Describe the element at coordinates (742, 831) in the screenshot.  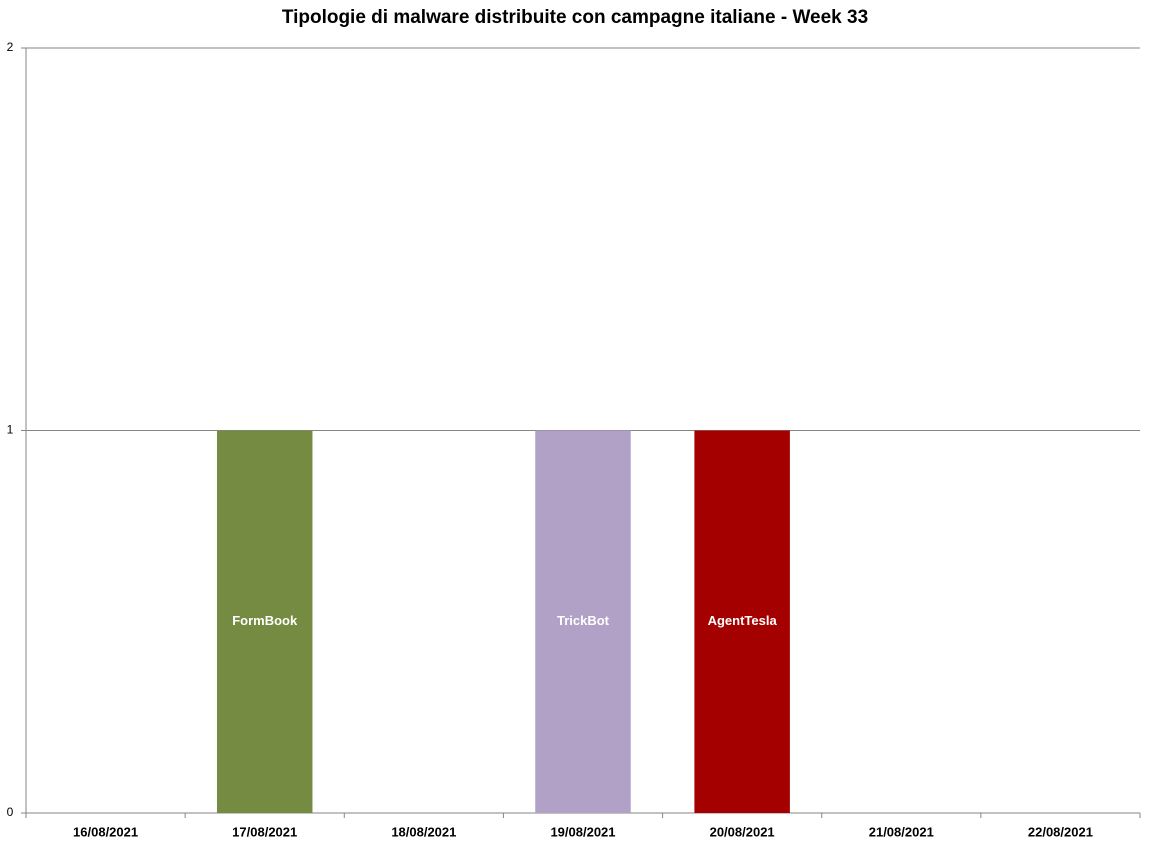
I see `x-tick-label: 20/08/2021` at that location.